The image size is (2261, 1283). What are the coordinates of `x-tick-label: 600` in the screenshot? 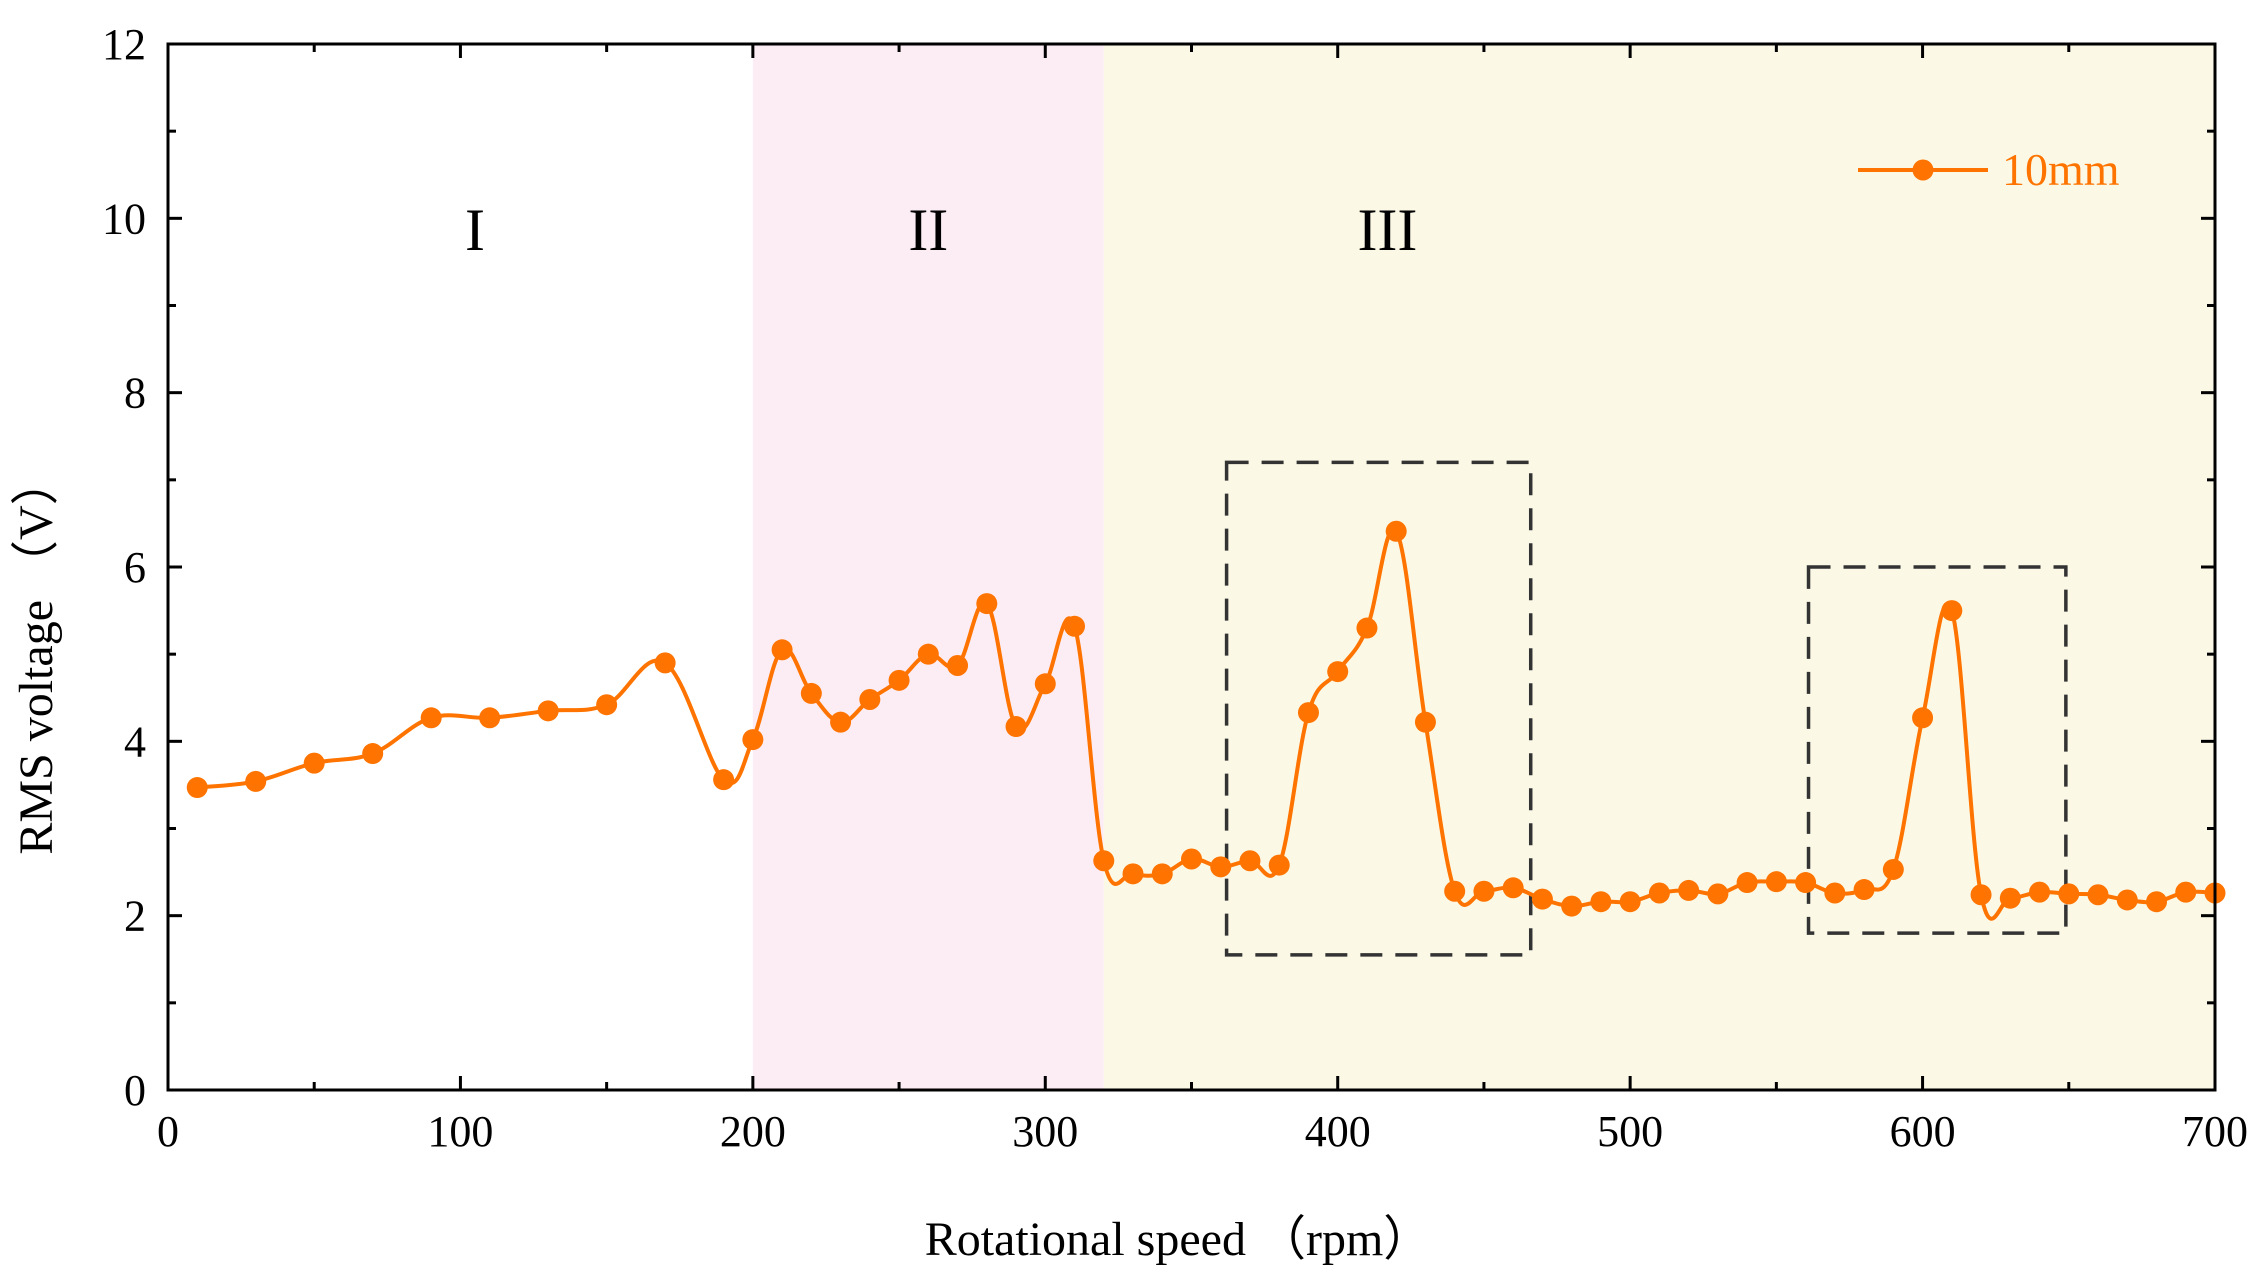 It's located at (1923, 1131).